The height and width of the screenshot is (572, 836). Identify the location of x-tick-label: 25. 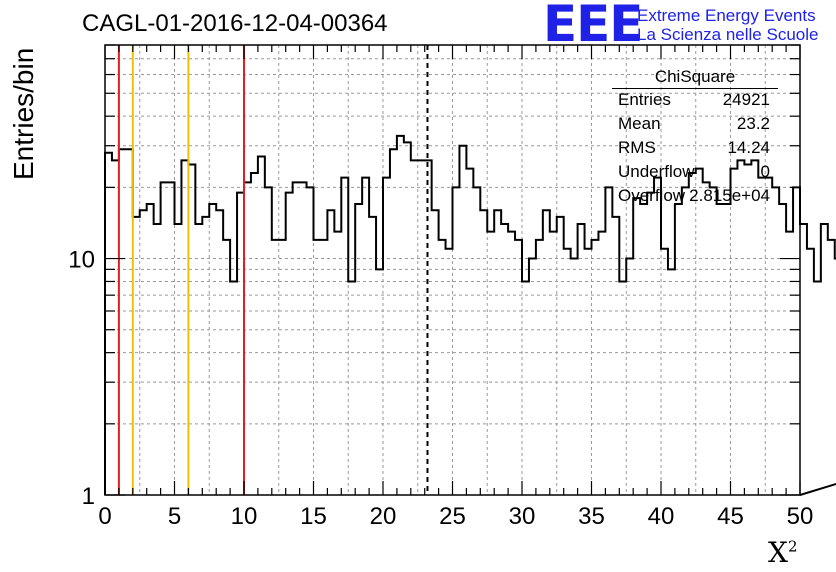
(452, 516).